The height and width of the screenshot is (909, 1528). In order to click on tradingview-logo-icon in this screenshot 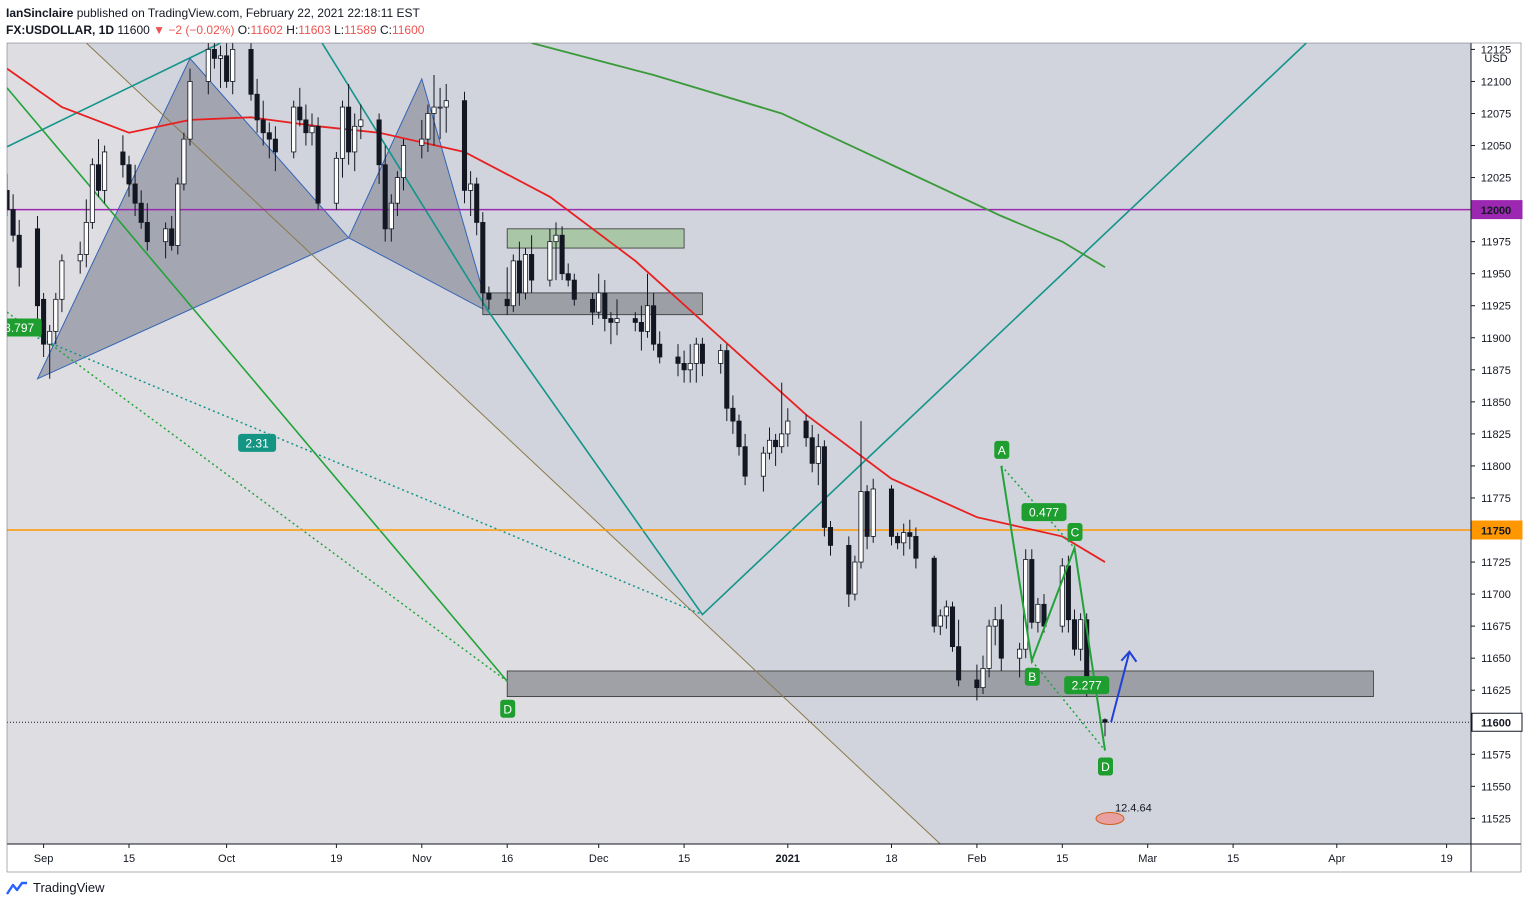, I will do `click(17, 888)`.